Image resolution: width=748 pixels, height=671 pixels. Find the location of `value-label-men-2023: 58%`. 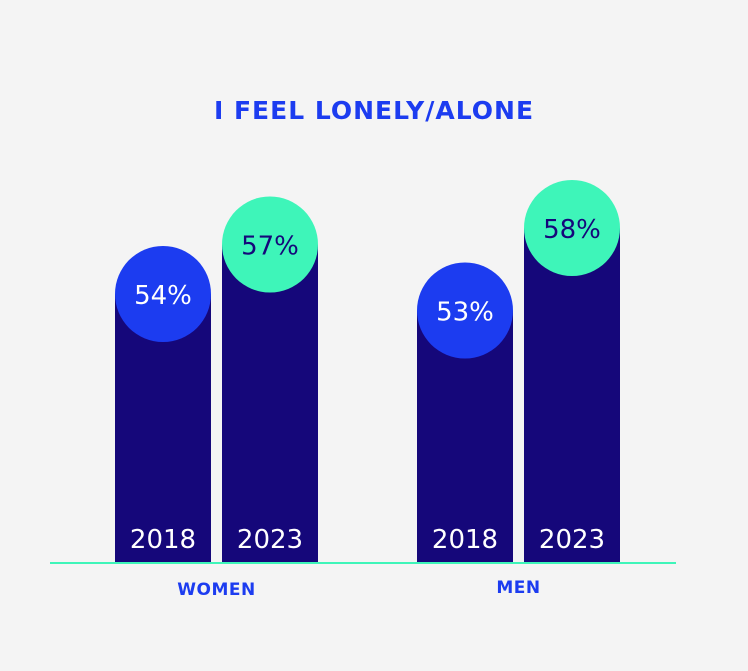

value-label-men-2023: 58% is located at coordinates (572, 230).